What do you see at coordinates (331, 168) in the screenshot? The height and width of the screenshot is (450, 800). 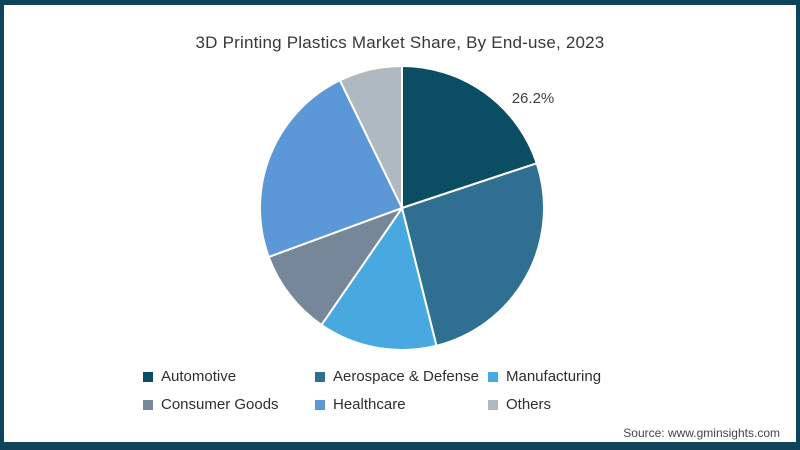 I see `pie-slice-healthcare` at bounding box center [331, 168].